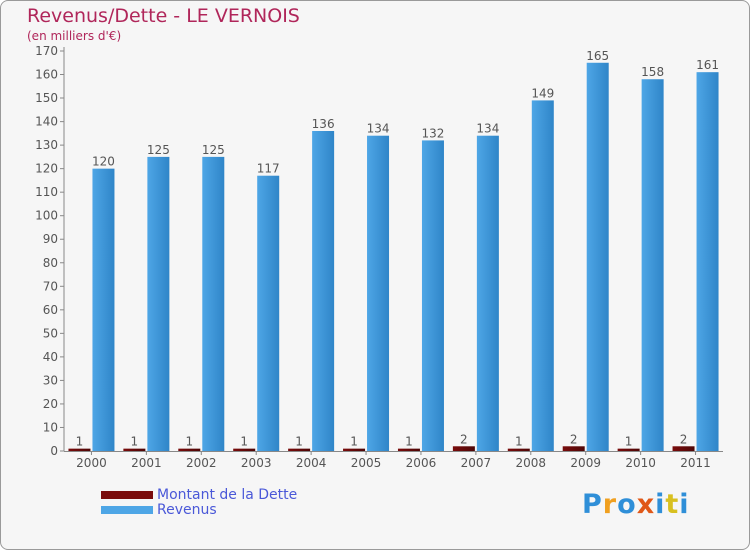 The height and width of the screenshot is (550, 750). I want to click on logo-letter: r, so click(610, 504).